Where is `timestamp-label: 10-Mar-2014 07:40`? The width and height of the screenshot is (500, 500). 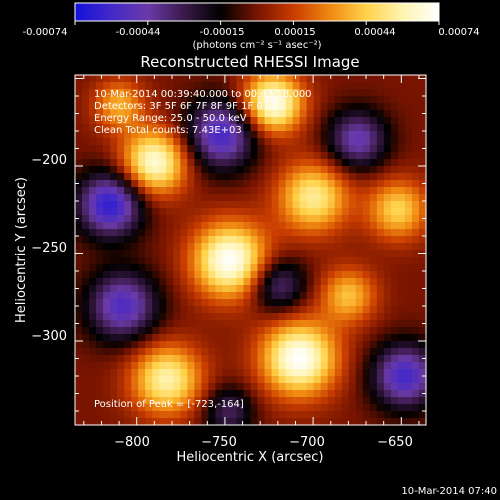
timestamp-label: 10-Mar-2014 07:40 is located at coordinates (449, 491).